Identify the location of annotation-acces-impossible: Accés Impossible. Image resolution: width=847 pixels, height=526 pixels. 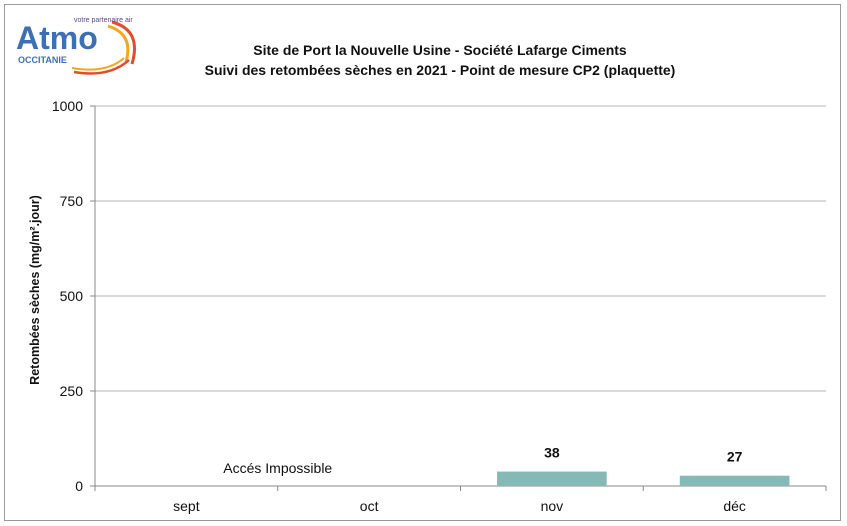
(277, 468).